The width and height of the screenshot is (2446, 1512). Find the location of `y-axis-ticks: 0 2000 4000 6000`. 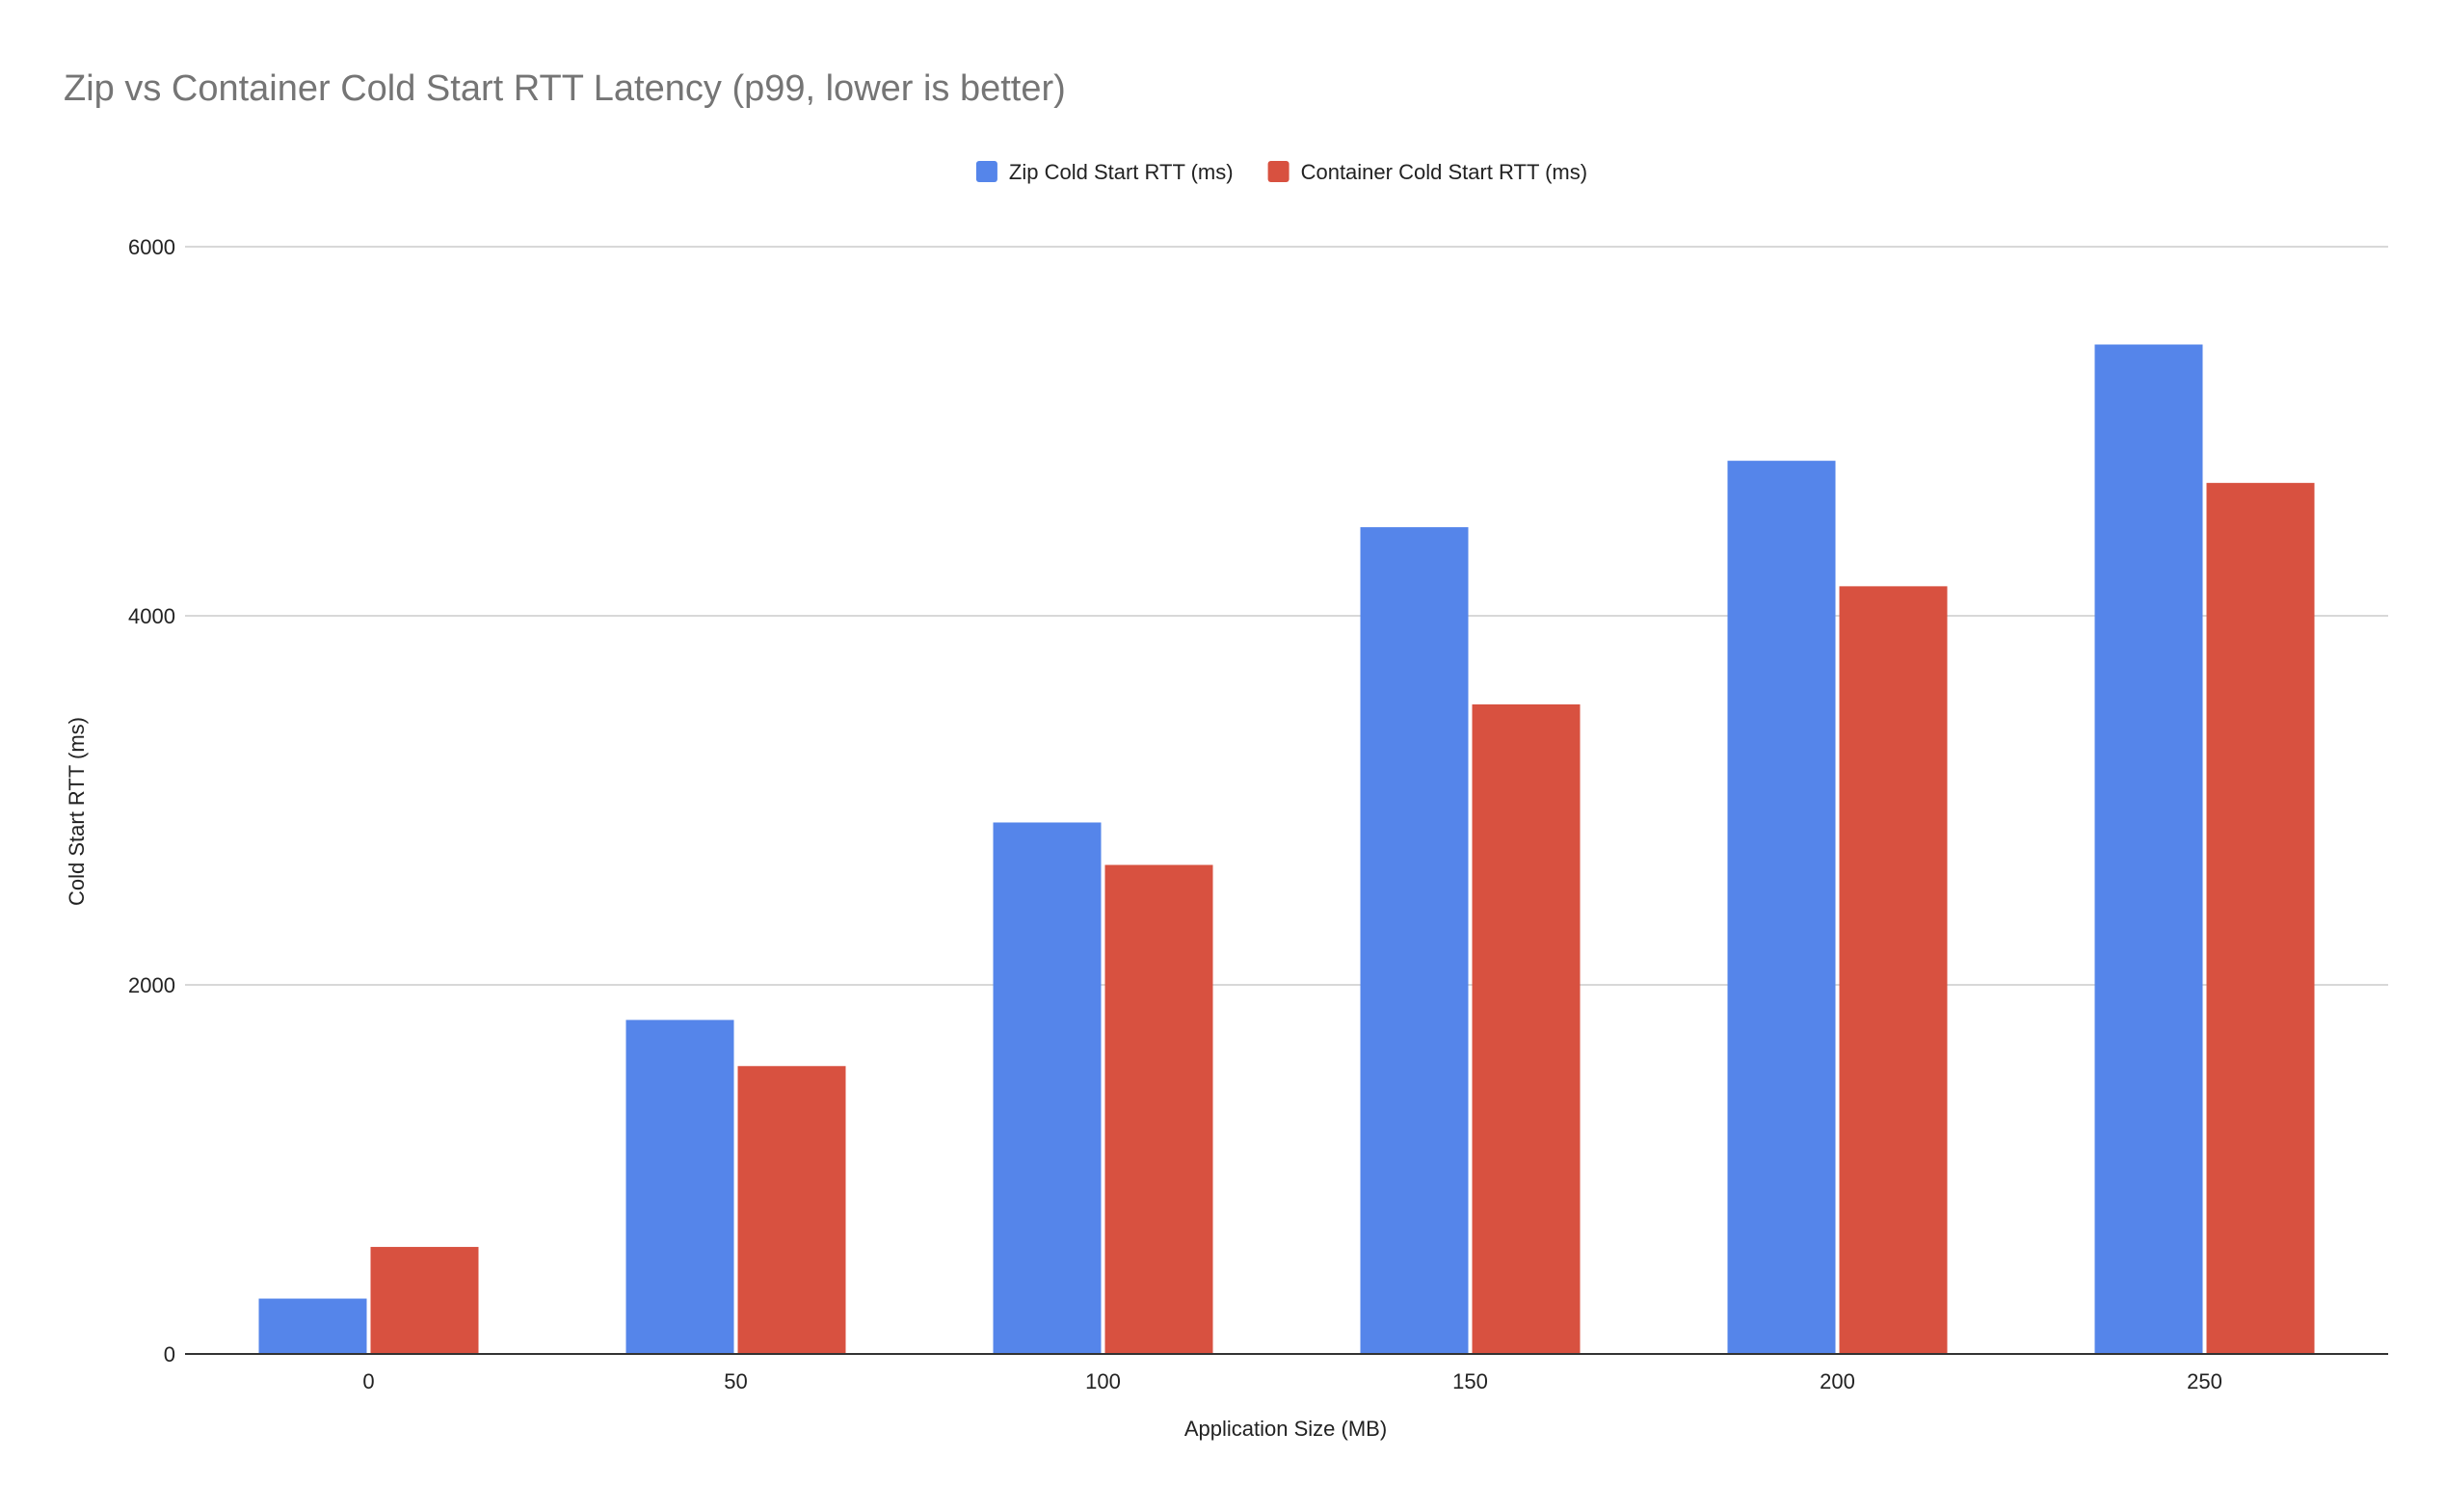

y-axis-ticks: 0 2000 4000 6000 is located at coordinates (151, 800).